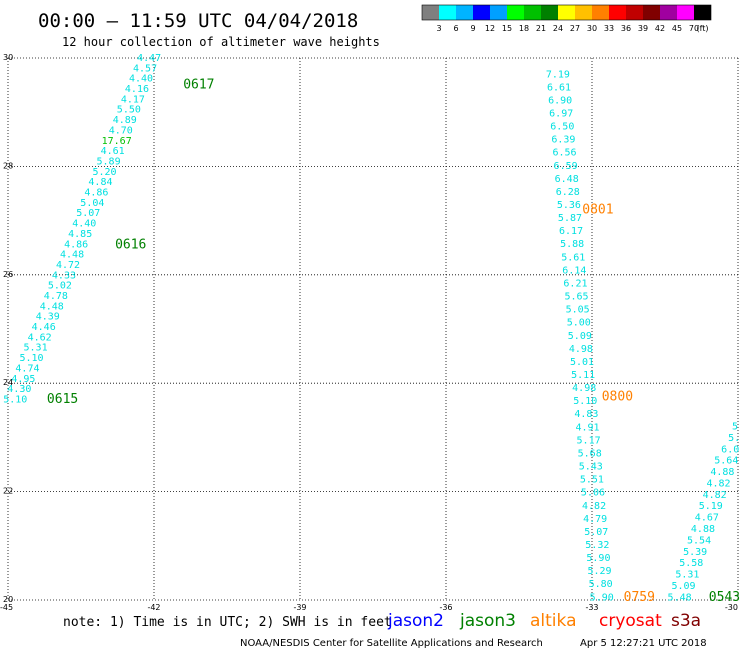  I want to click on pass-time-label: 0800, so click(617, 396).